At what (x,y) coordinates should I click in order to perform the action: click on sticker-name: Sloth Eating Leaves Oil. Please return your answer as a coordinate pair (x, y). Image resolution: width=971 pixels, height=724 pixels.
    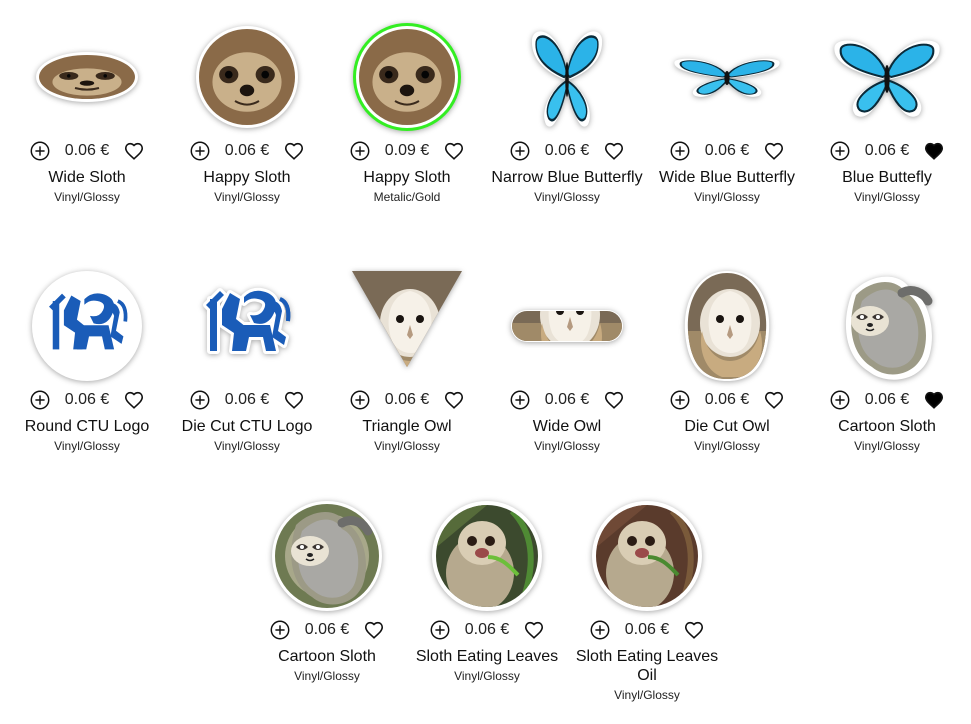
    Looking at the image, I should click on (647, 666).